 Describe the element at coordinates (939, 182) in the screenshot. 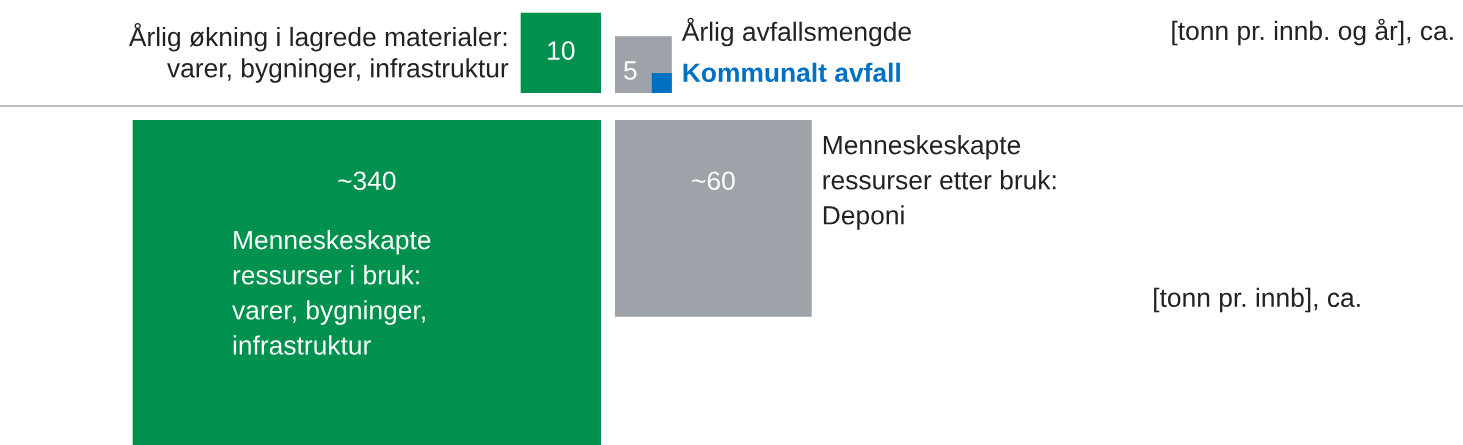

I see `category-label: Menneskeskapte ressurser etter bruk: Deponi` at that location.